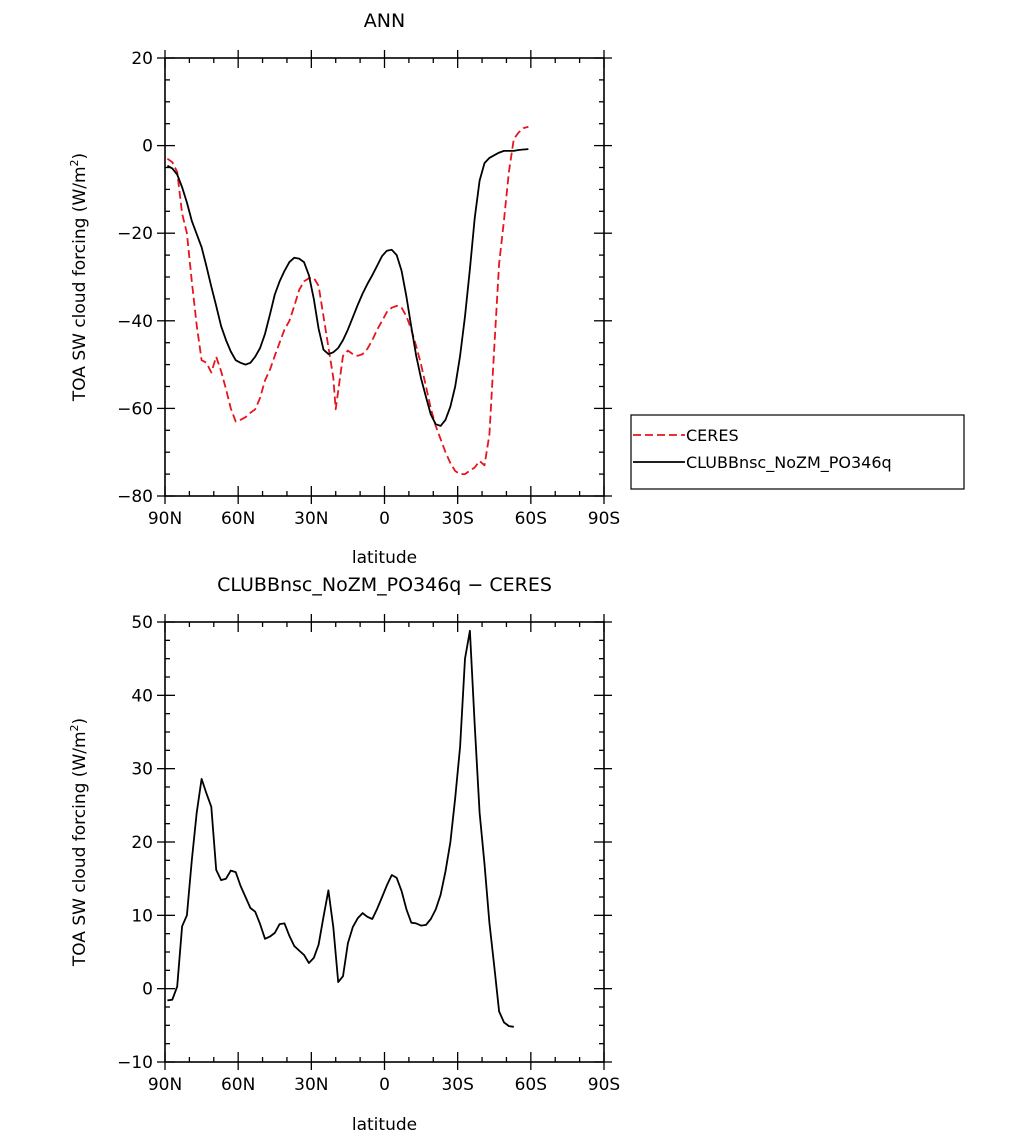 The image size is (1030, 1137). Describe the element at coordinates (142, 770) in the screenshot. I see `y-tick-label: 30` at that location.